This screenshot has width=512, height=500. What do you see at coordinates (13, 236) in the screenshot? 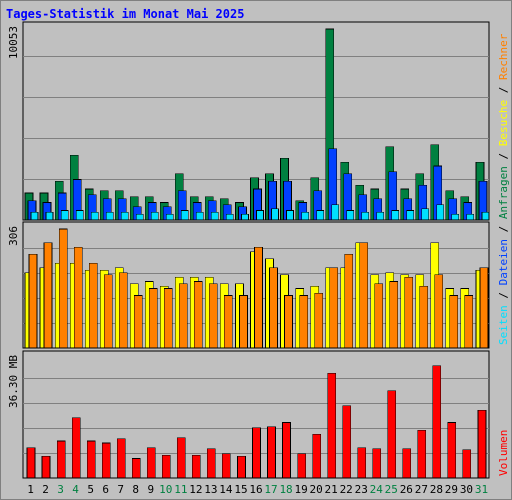
I see `max-value-label: 306` at bounding box center [13, 236].